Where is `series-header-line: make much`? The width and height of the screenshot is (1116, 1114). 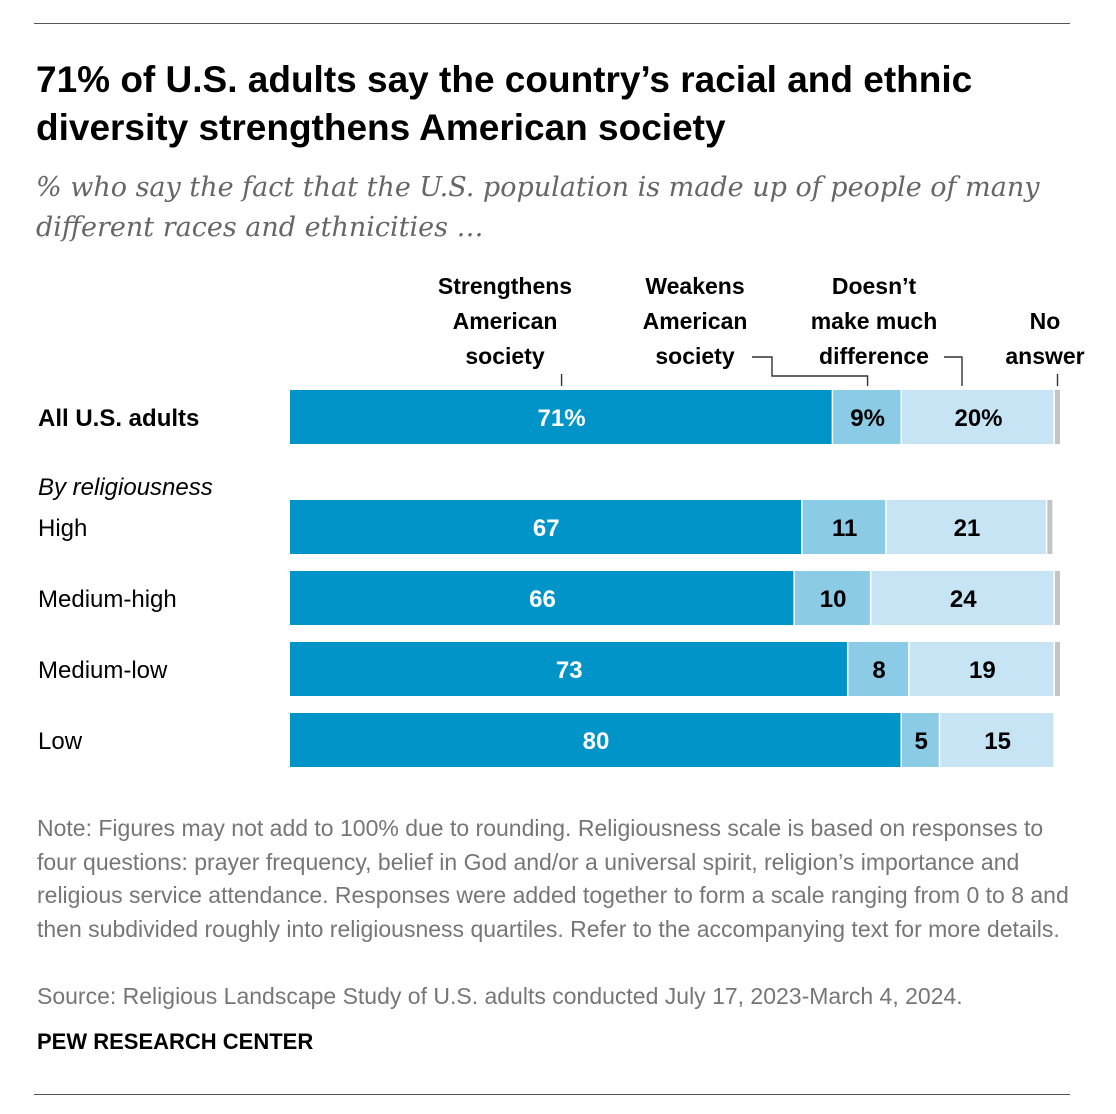
series-header-line: make much is located at coordinates (874, 321).